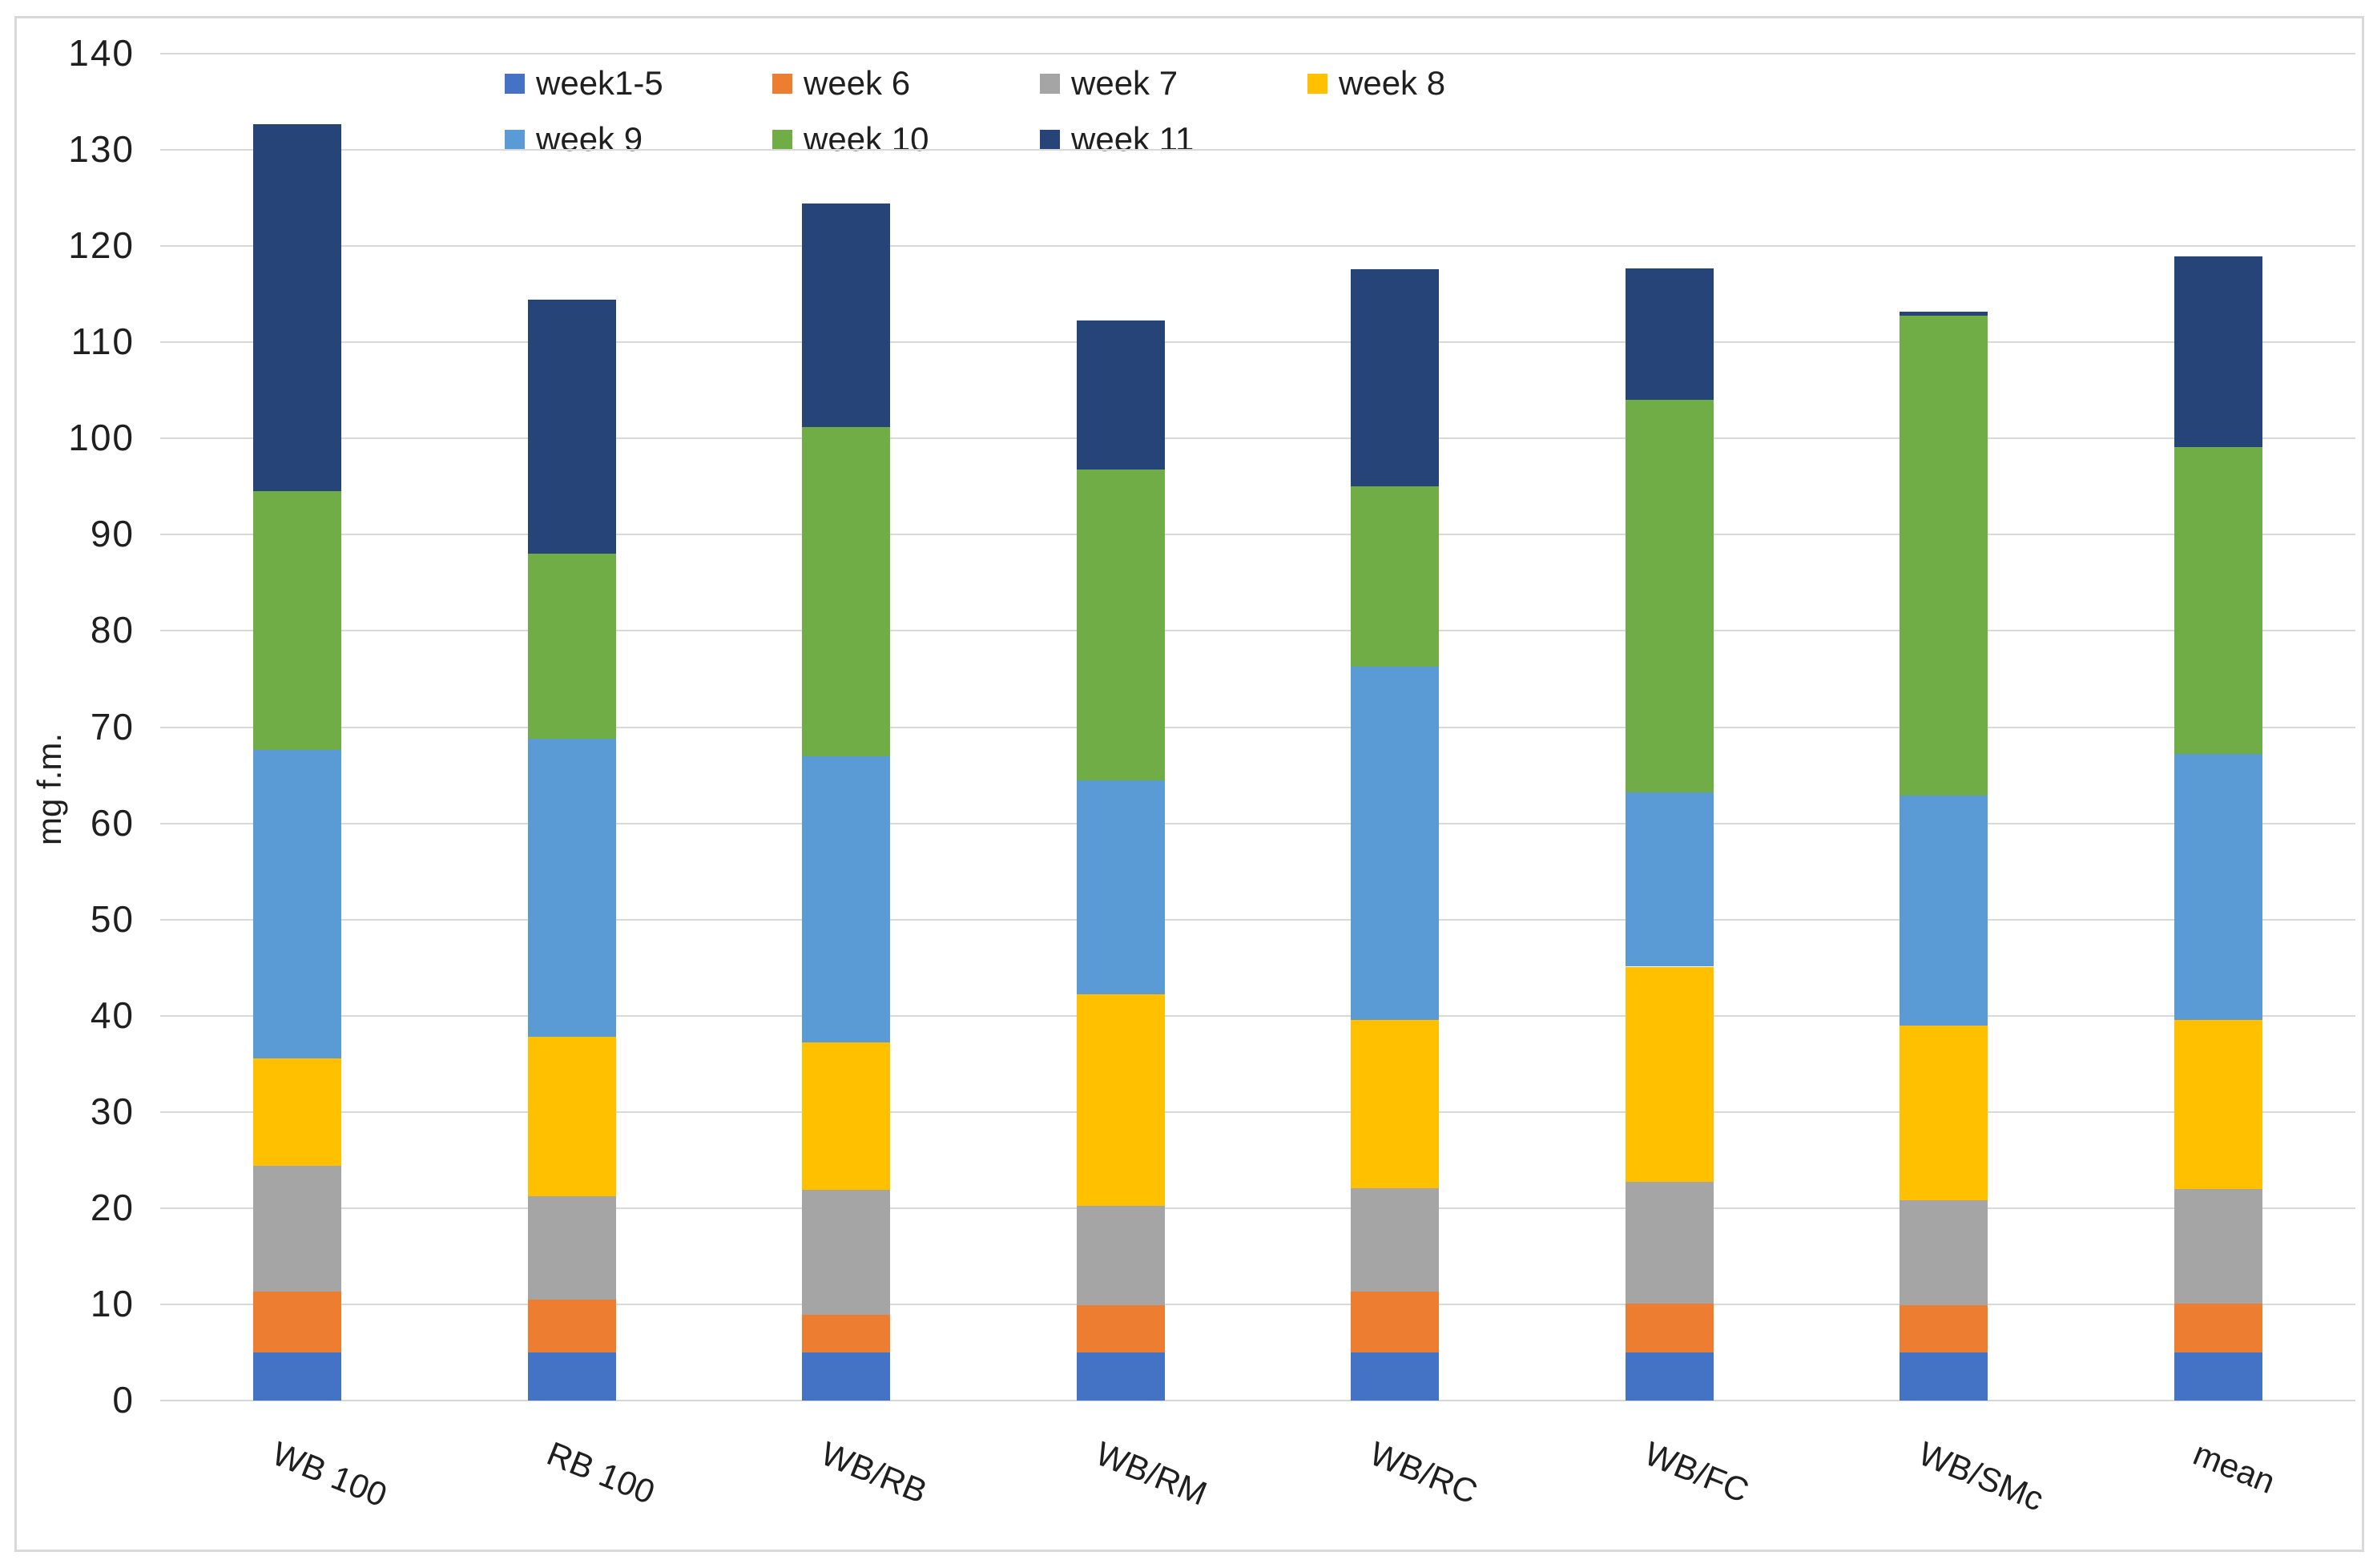 Image resolution: width=2377 pixels, height=1568 pixels. Describe the element at coordinates (1133, 139) in the screenshot. I see `legend-label: week 11` at that location.